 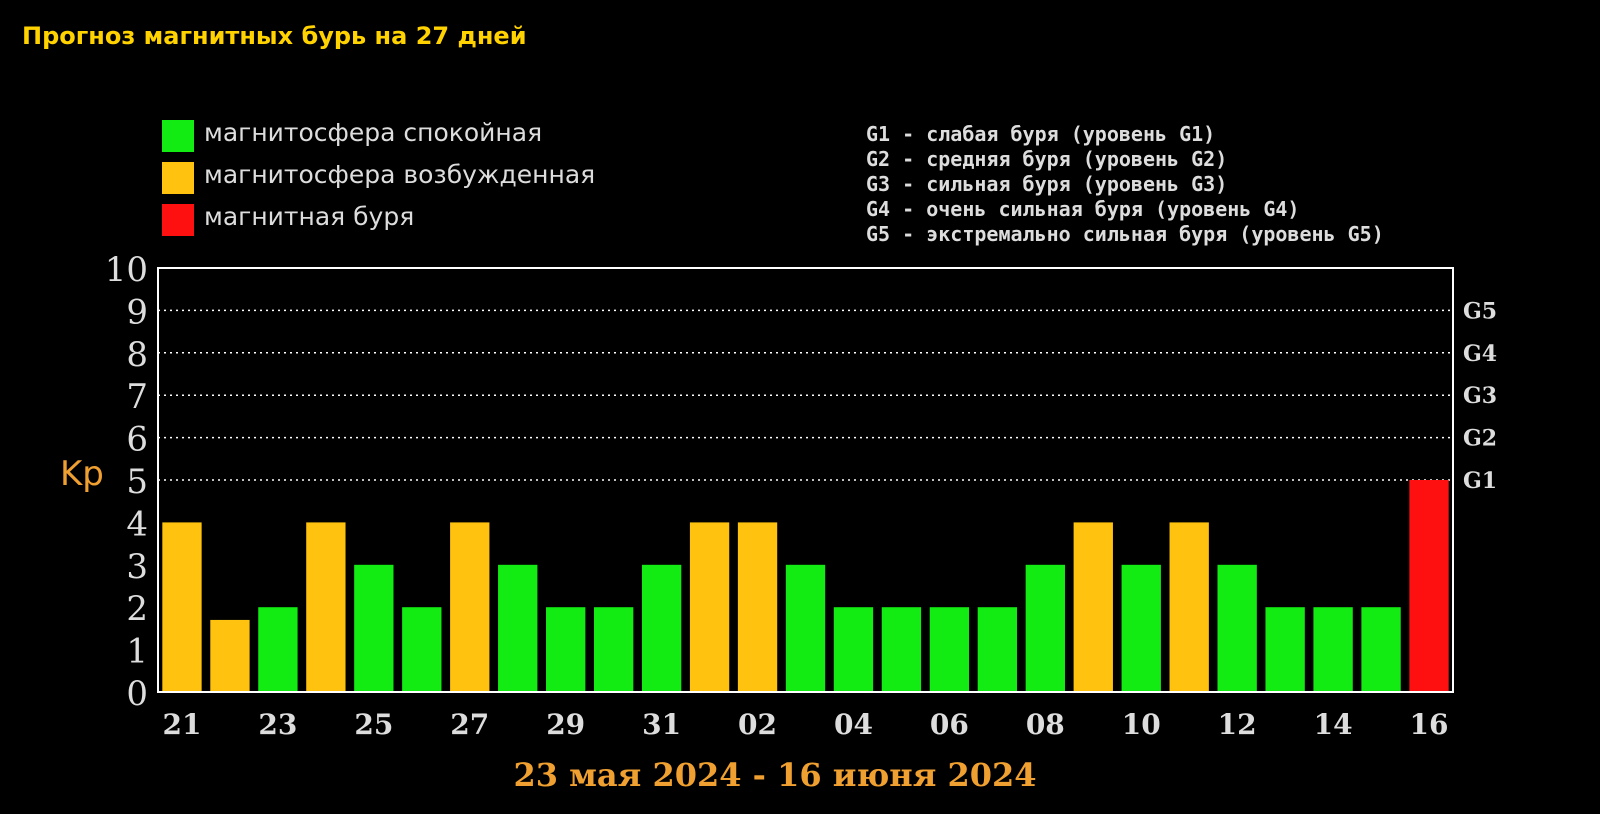 I want to click on legend-swatch-storm, so click(x=178, y=220).